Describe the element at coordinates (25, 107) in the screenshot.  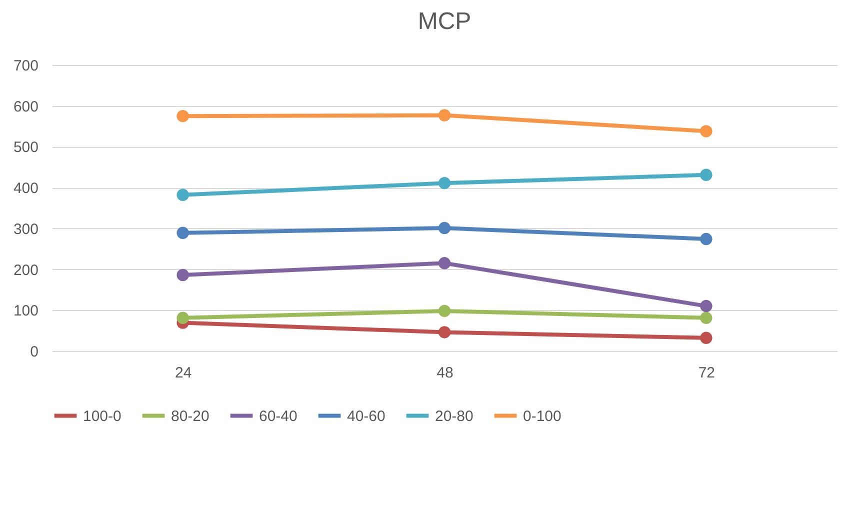
I see `y-tick-label: 600` at that location.